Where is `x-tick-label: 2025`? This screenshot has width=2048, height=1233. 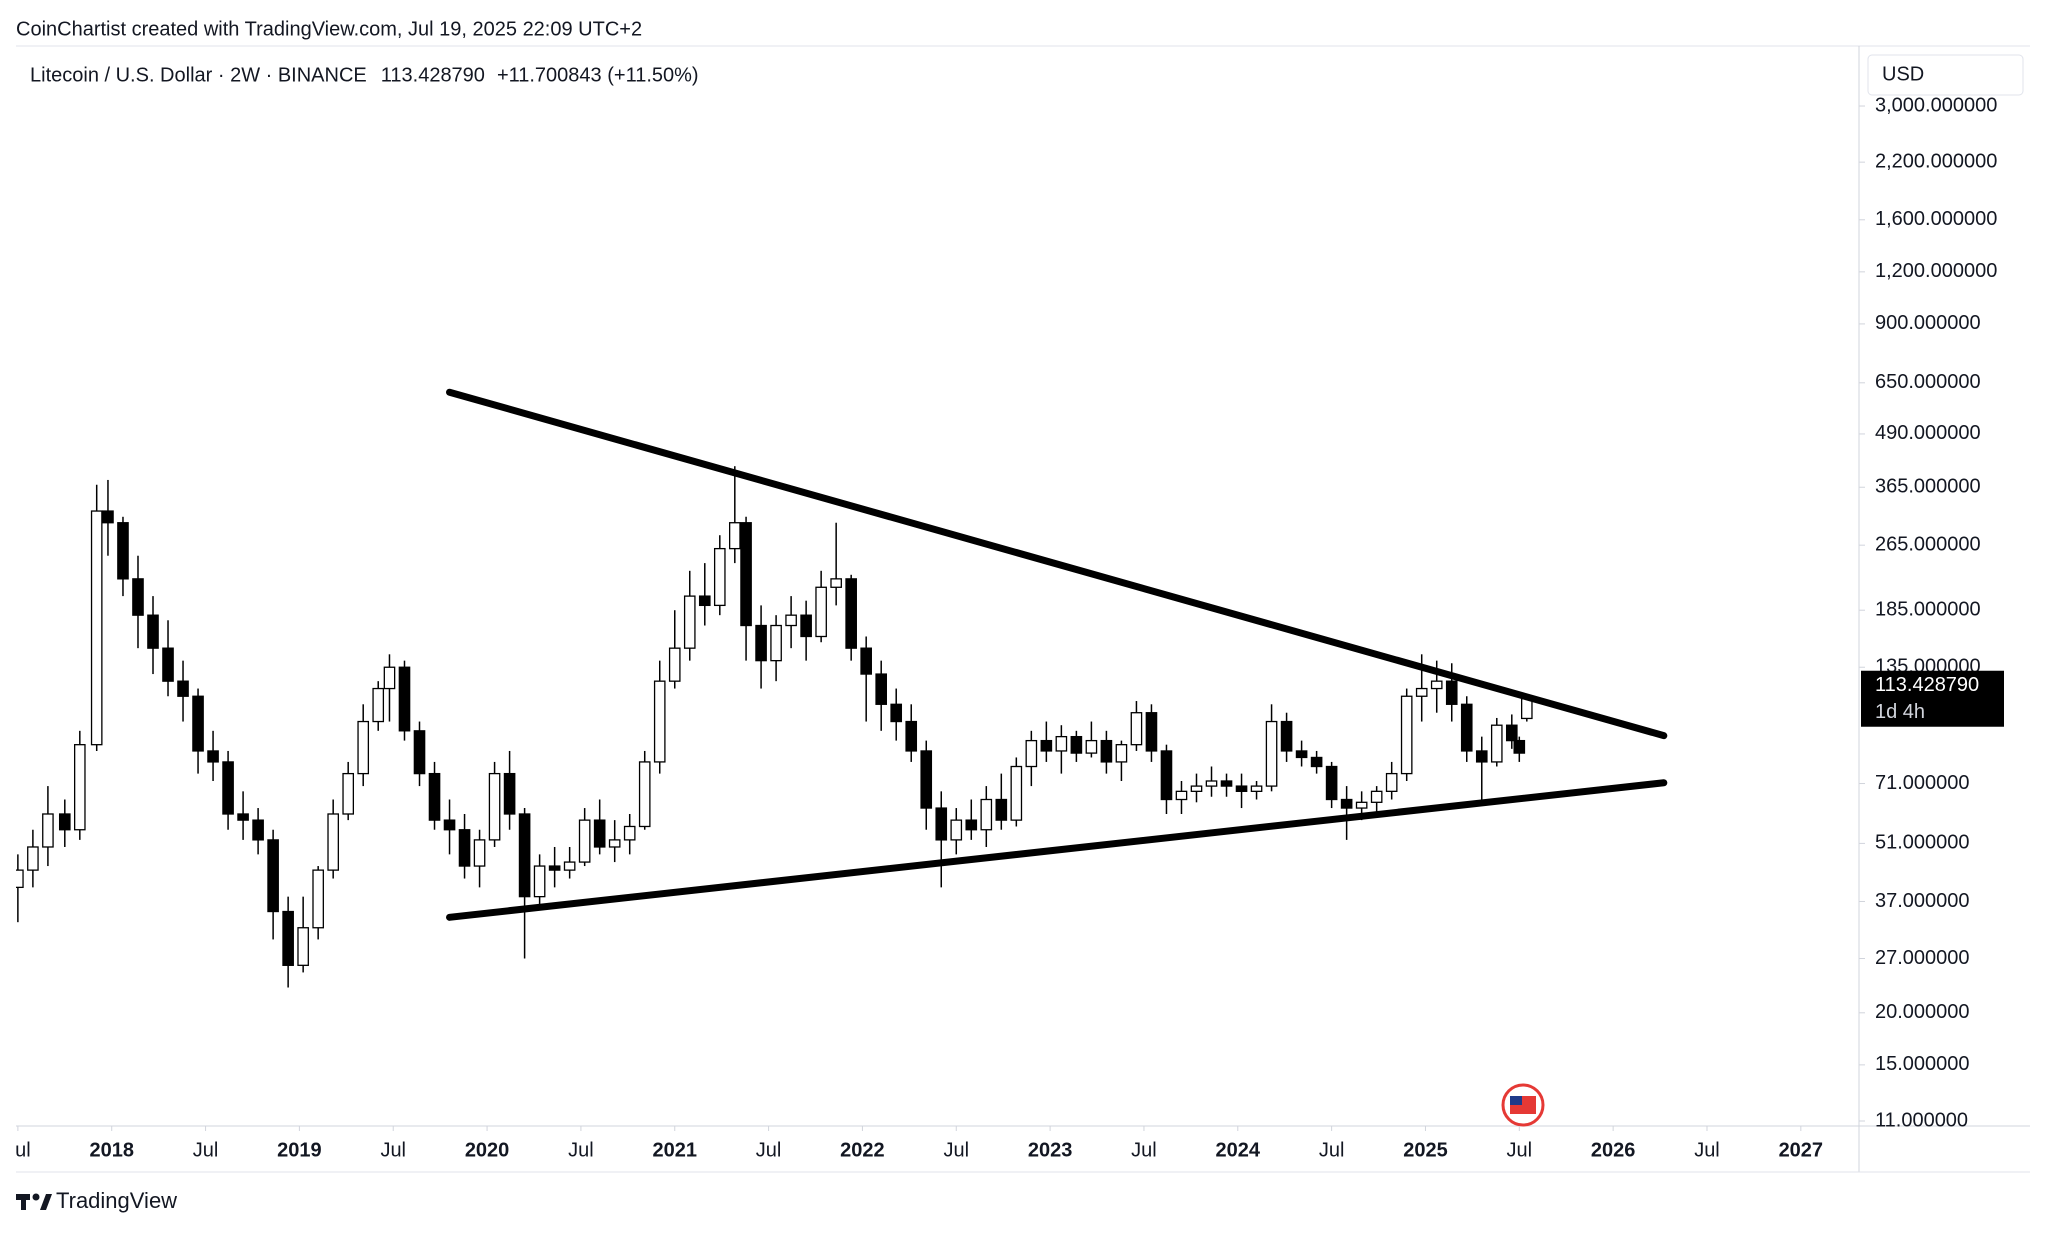
x-tick-label: 2025 is located at coordinates (1425, 1150).